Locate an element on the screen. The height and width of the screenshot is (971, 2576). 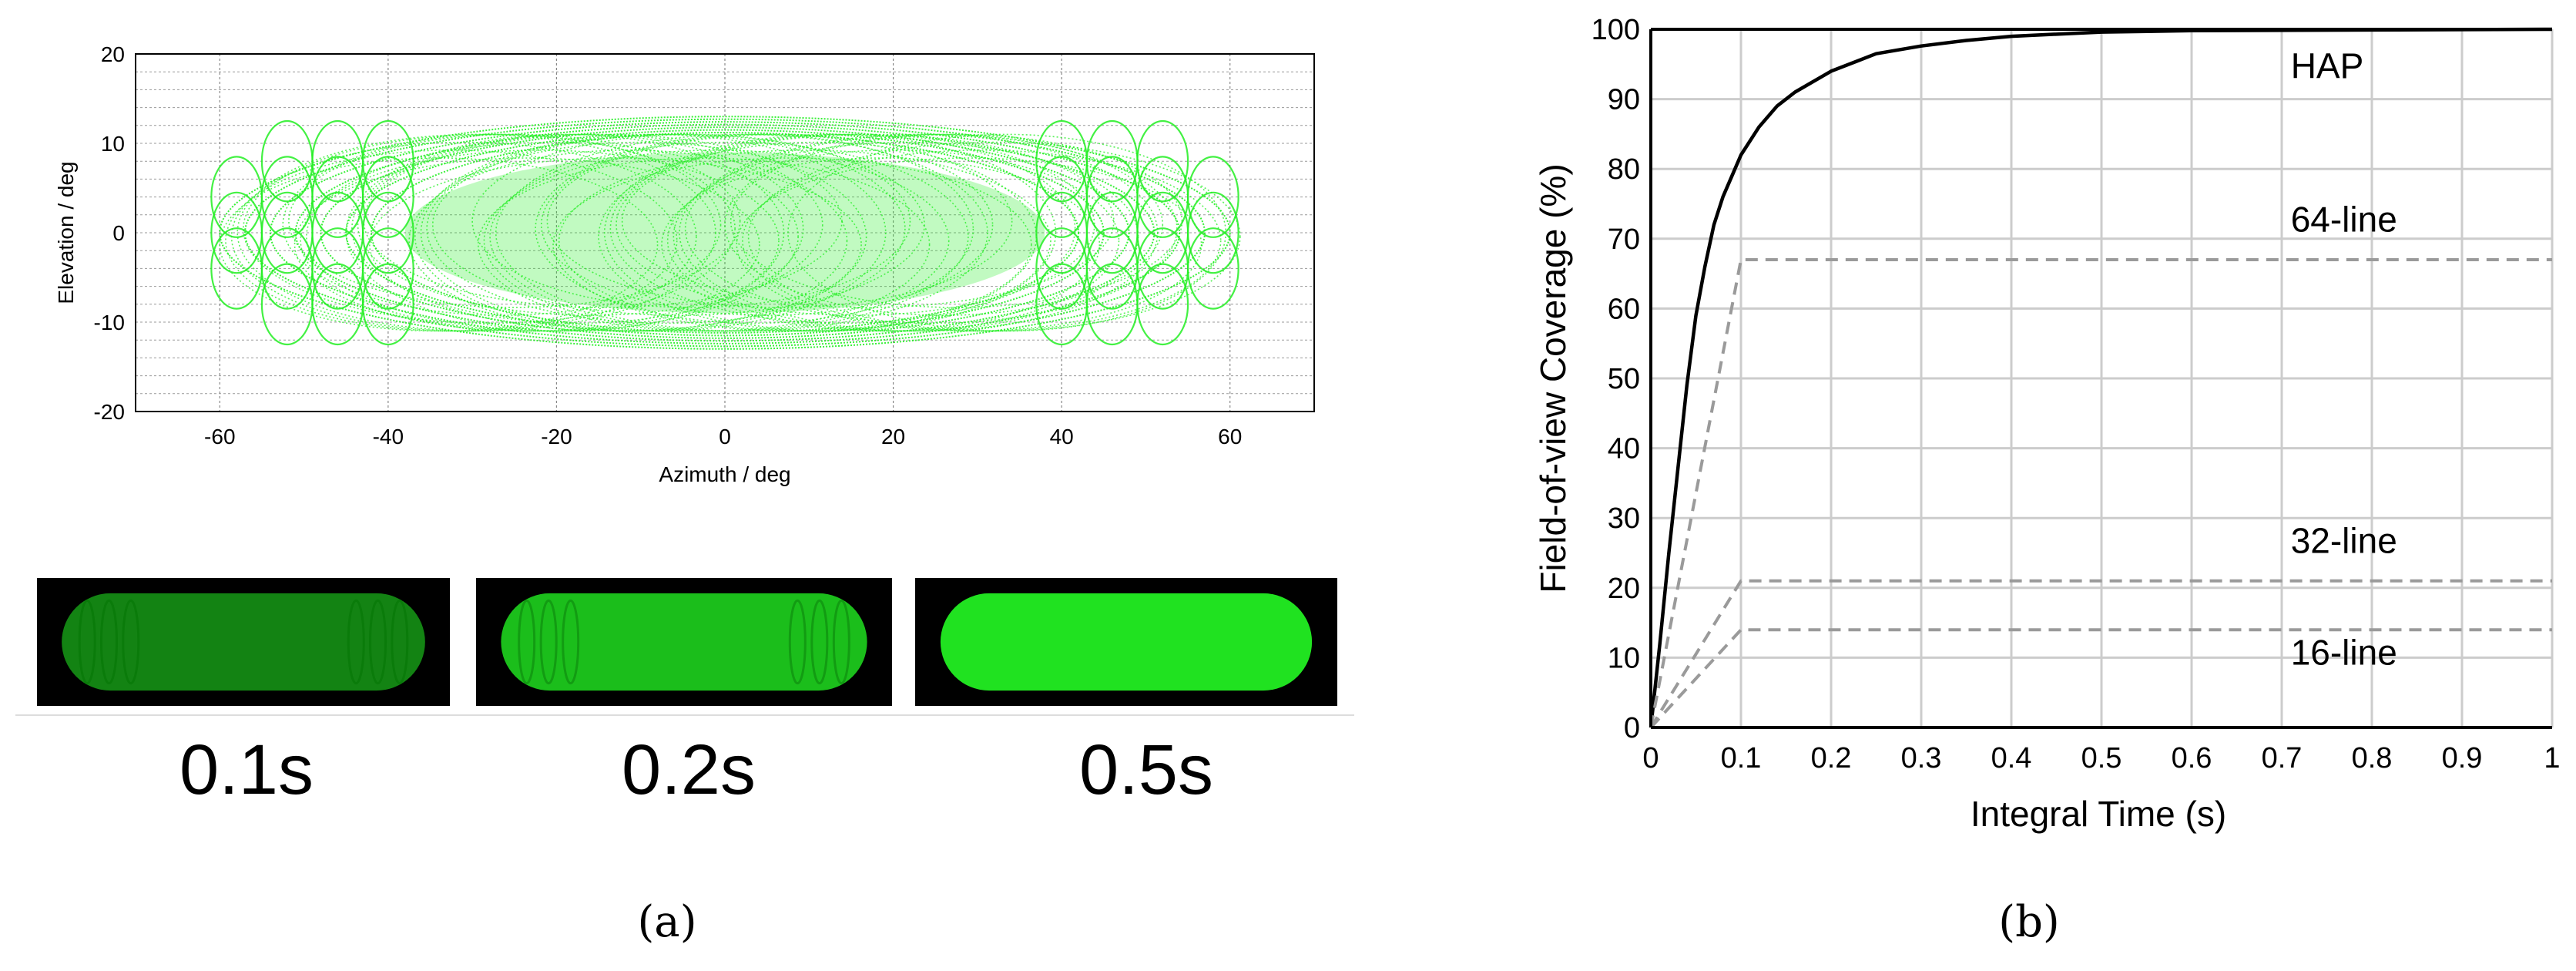
coverage-y-ticks: 0 10 20 30 40 50 60 70 80 90 100 is located at coordinates (1616, 379).